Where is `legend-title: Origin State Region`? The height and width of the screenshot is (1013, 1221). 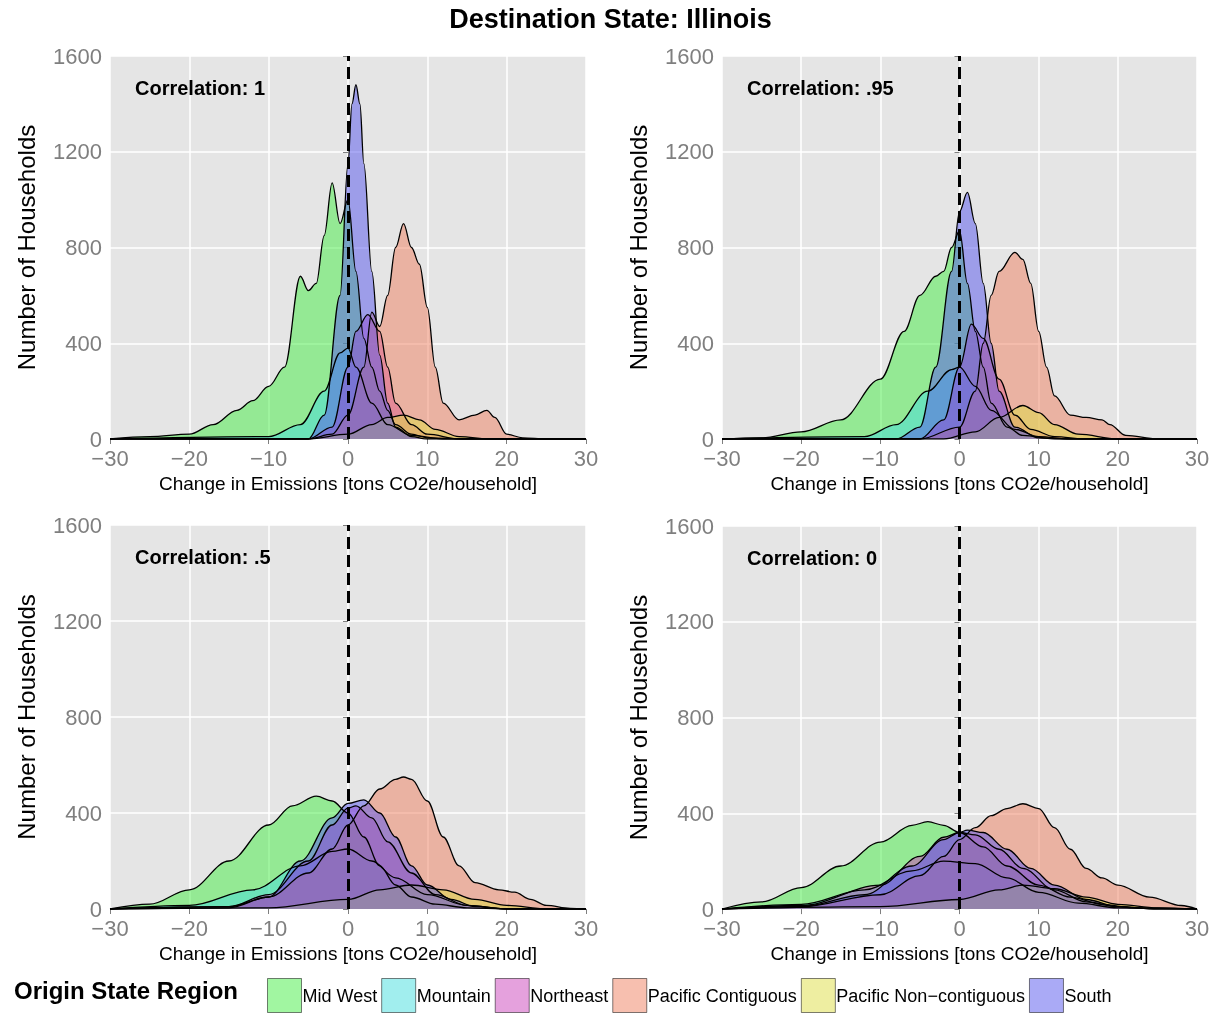
legend-title: Origin State Region is located at coordinates (126, 990).